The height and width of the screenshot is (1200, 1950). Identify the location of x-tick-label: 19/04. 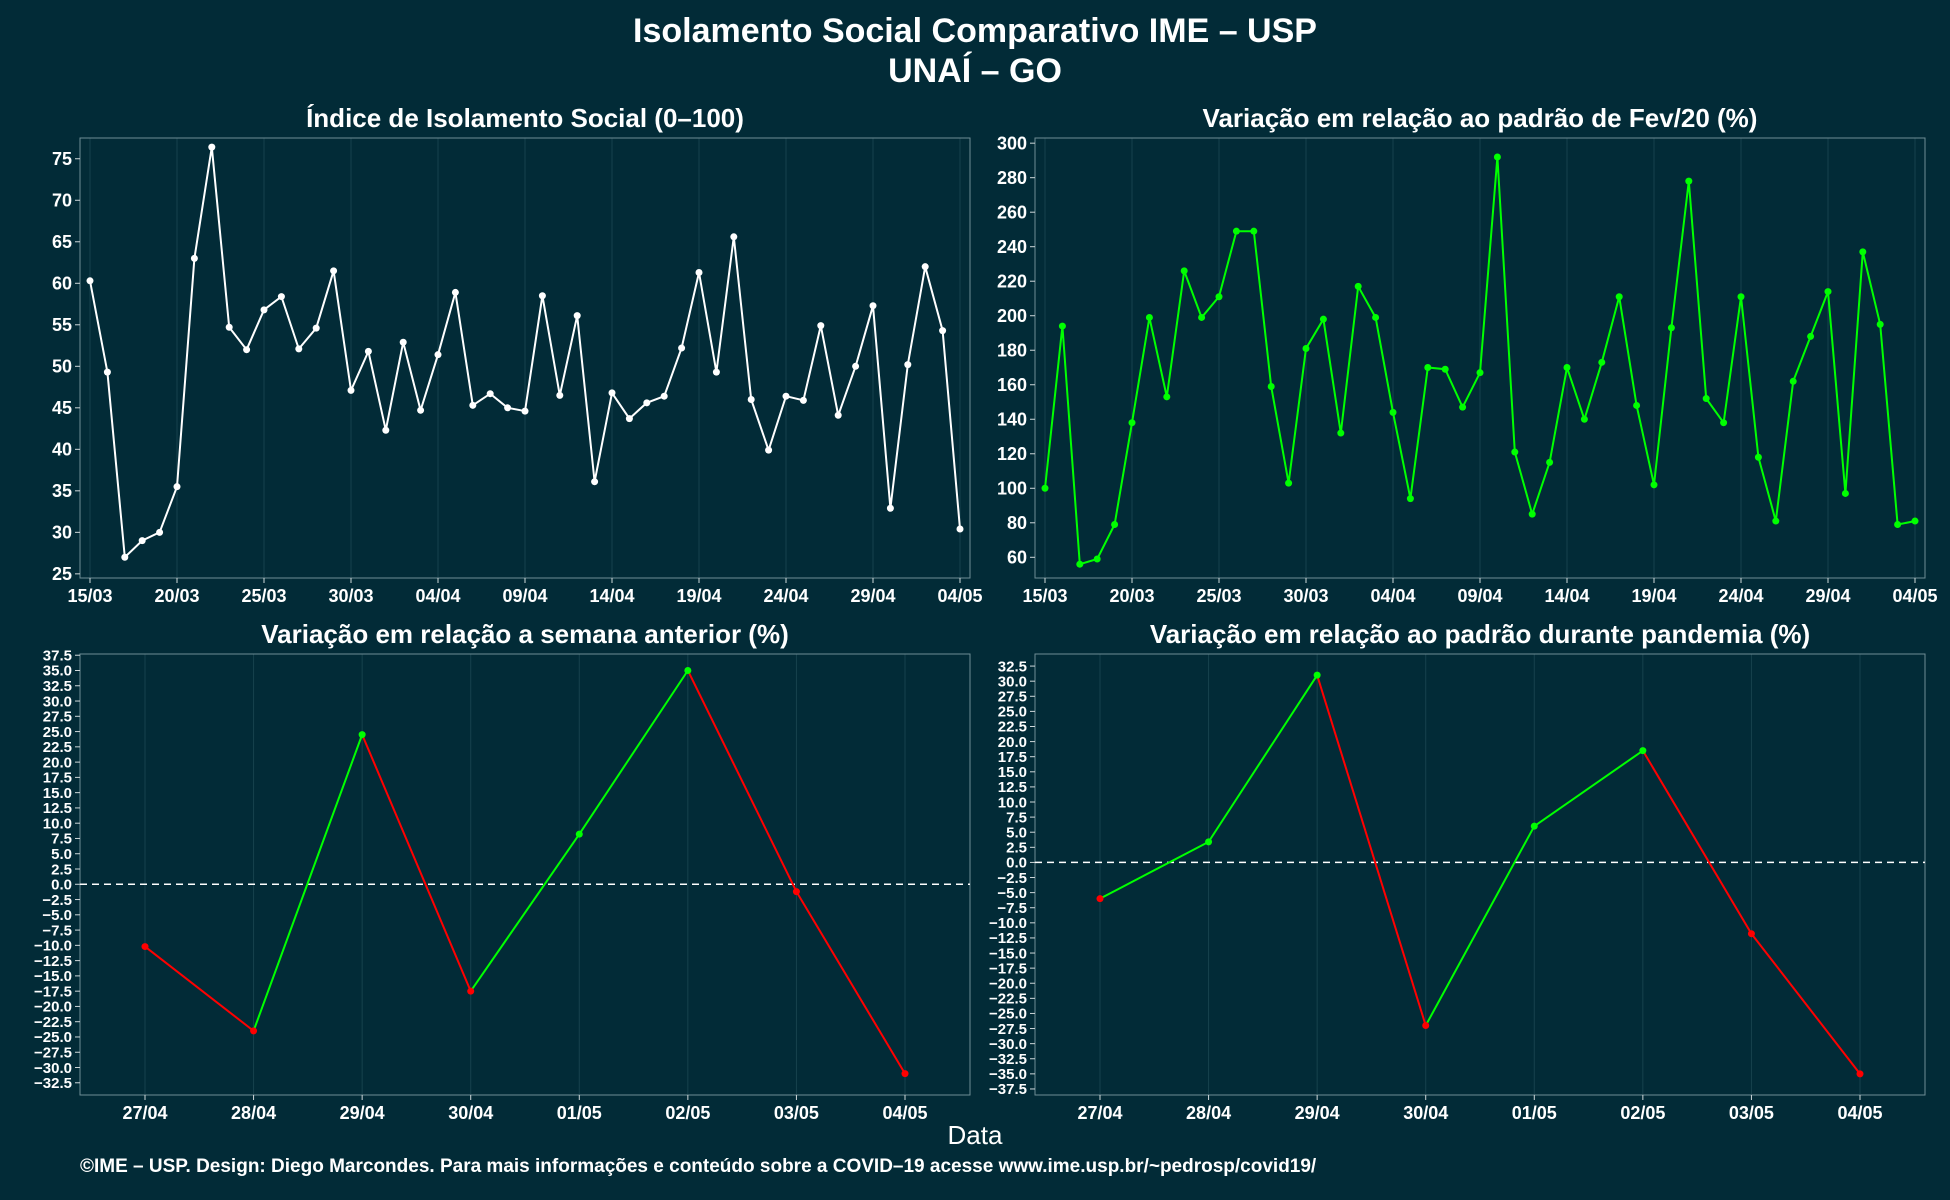
(698, 596).